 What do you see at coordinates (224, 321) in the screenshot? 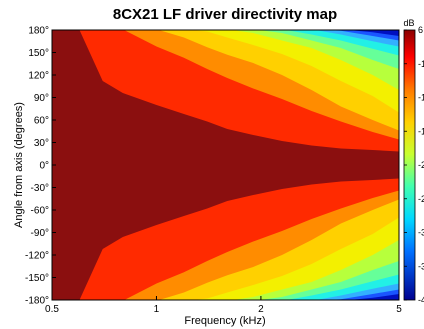
I see `x-axis-label: Frequency (kHz)` at bounding box center [224, 321].